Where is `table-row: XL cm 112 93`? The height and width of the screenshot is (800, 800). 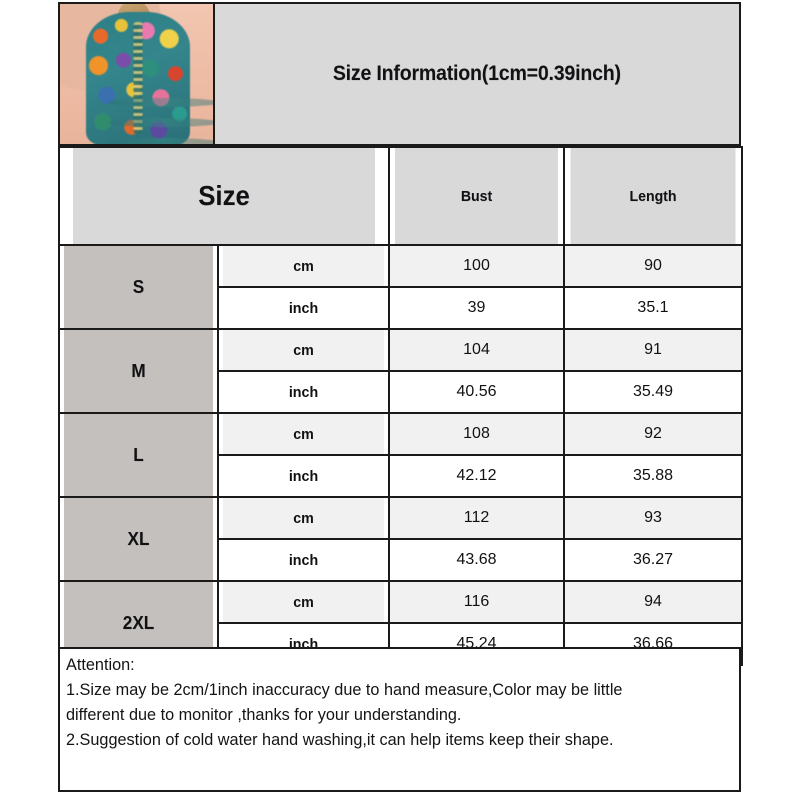 table-row: XL cm 112 93 is located at coordinates (401, 539).